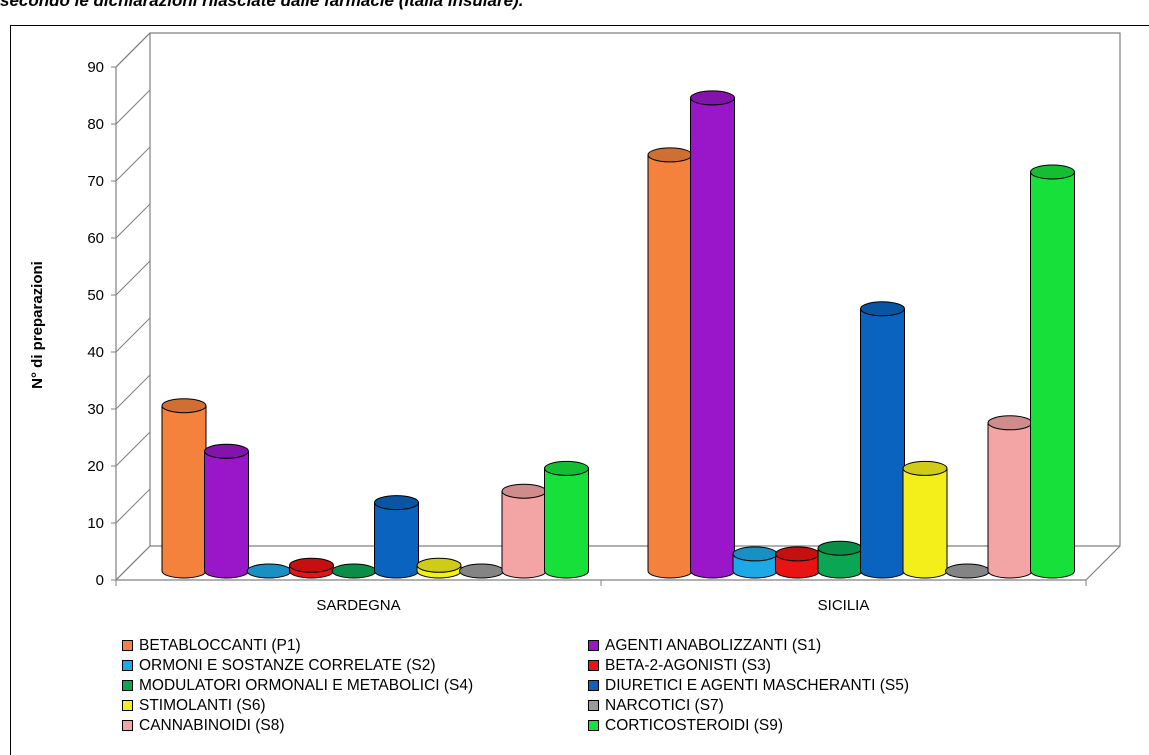 Image resolution: width=1149 pixels, height=755 pixels. I want to click on bar-4-sicilia, so click(797, 562).